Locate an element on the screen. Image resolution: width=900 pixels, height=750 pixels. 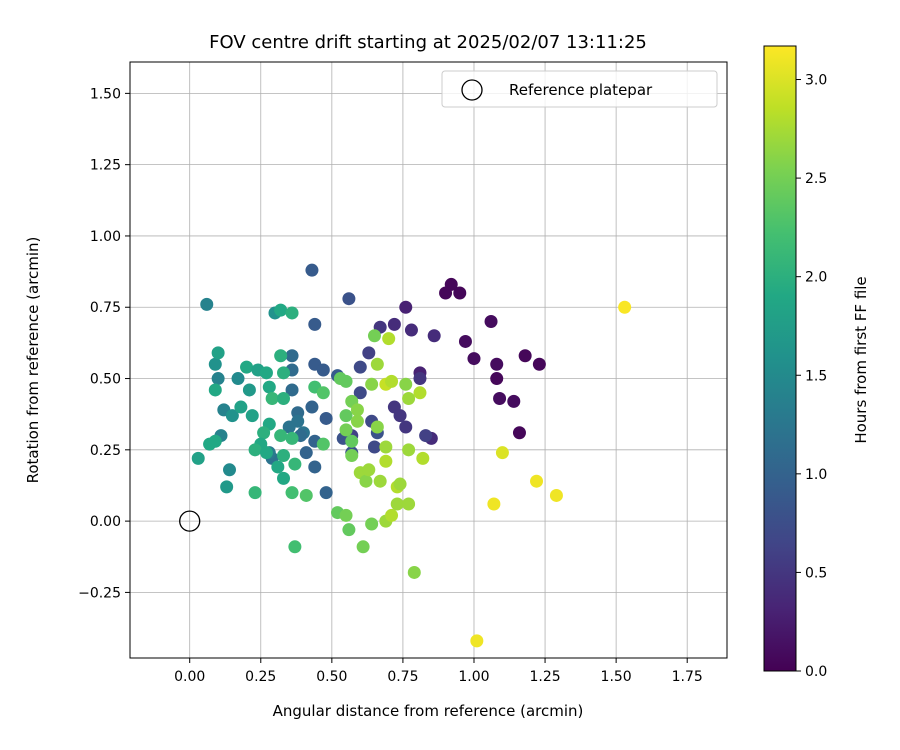
y-tick-label: 1.25 is located at coordinates (105, 166).